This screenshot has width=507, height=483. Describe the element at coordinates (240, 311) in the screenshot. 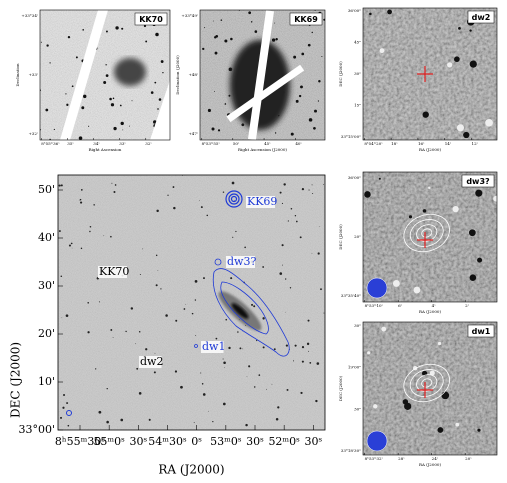

I see `galaxy-core` at that location.